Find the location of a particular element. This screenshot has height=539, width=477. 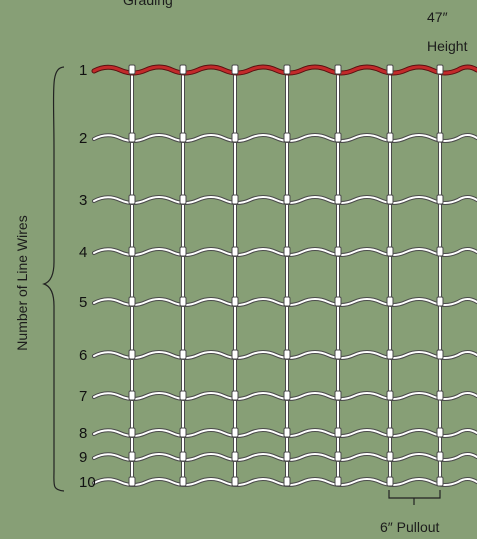

line-wire-number: 3 is located at coordinates (83, 200).